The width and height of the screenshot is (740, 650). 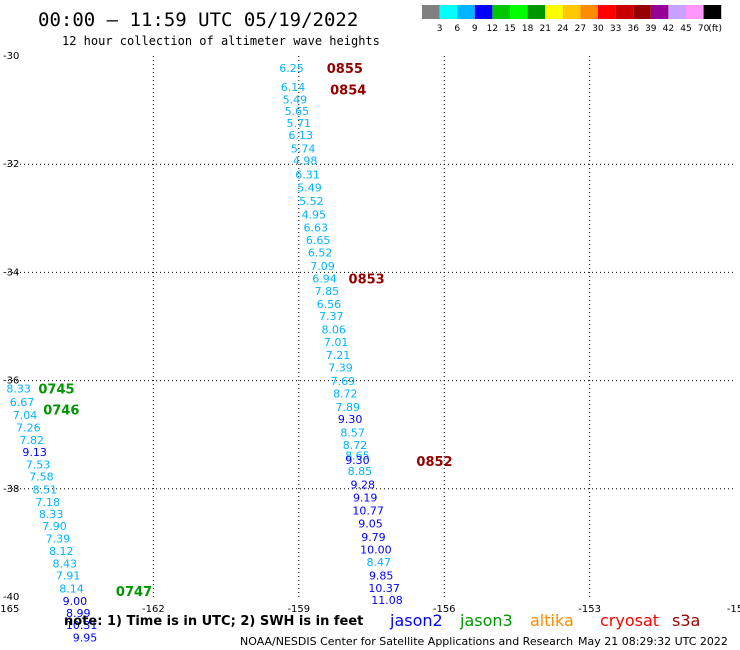 I want to click on legend-label: 15, so click(x=509, y=29).